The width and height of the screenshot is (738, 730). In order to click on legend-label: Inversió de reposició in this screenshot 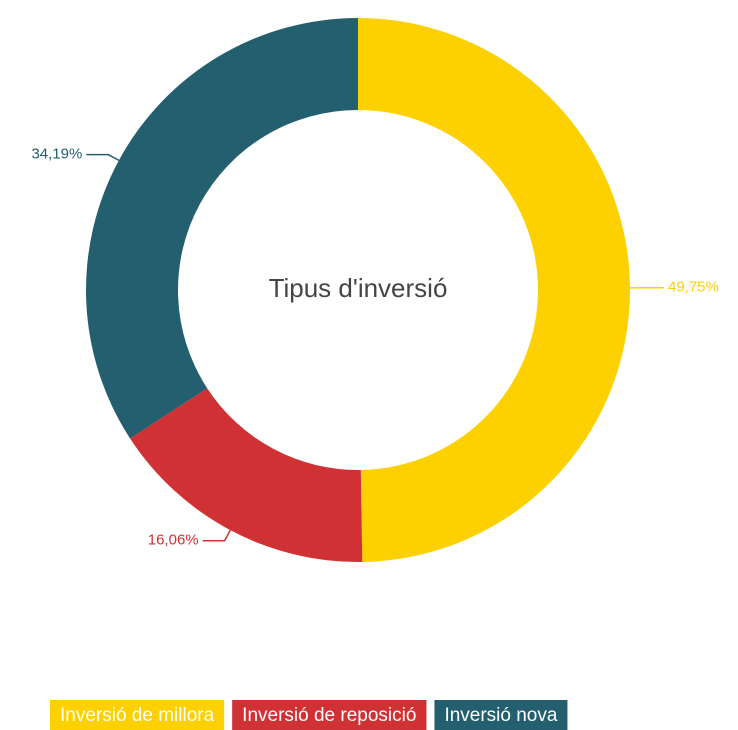, I will do `click(329, 715)`.